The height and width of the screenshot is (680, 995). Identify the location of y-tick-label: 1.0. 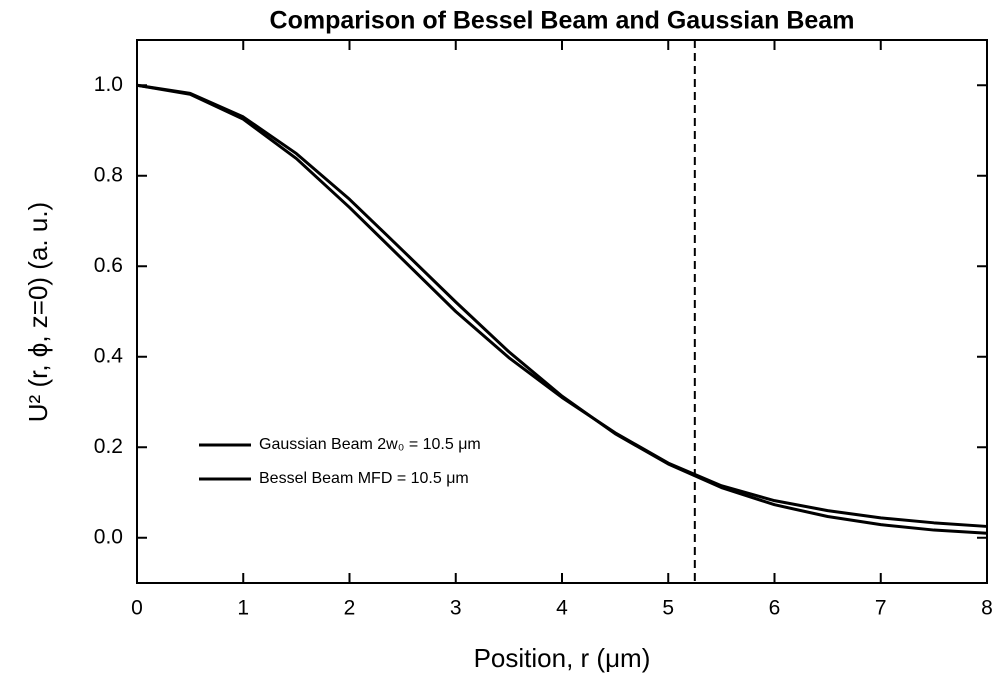
(108, 84).